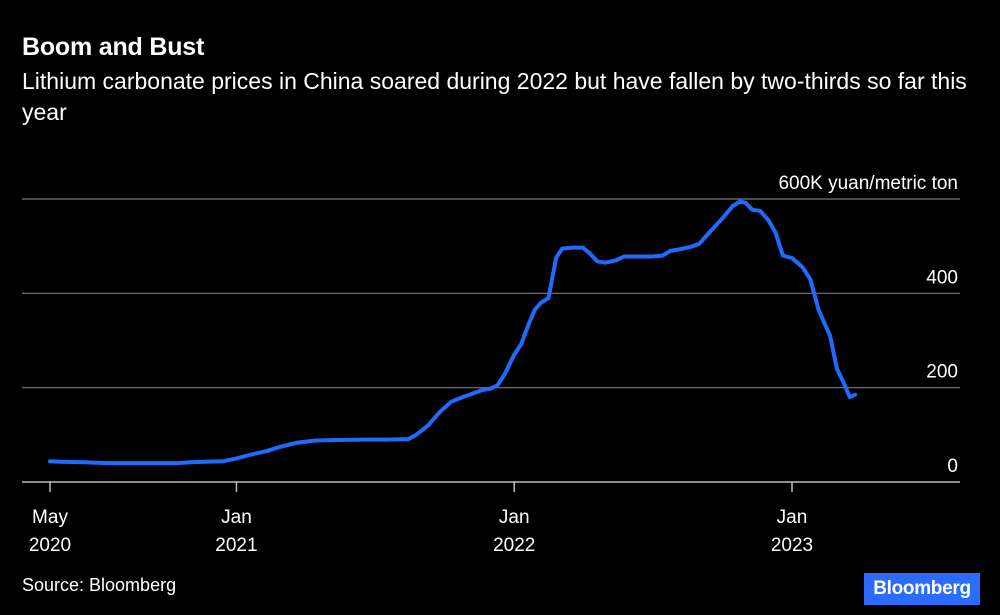 The width and height of the screenshot is (1000, 615). What do you see at coordinates (514, 545) in the screenshot?
I see `x-tick-label: 2022` at bounding box center [514, 545].